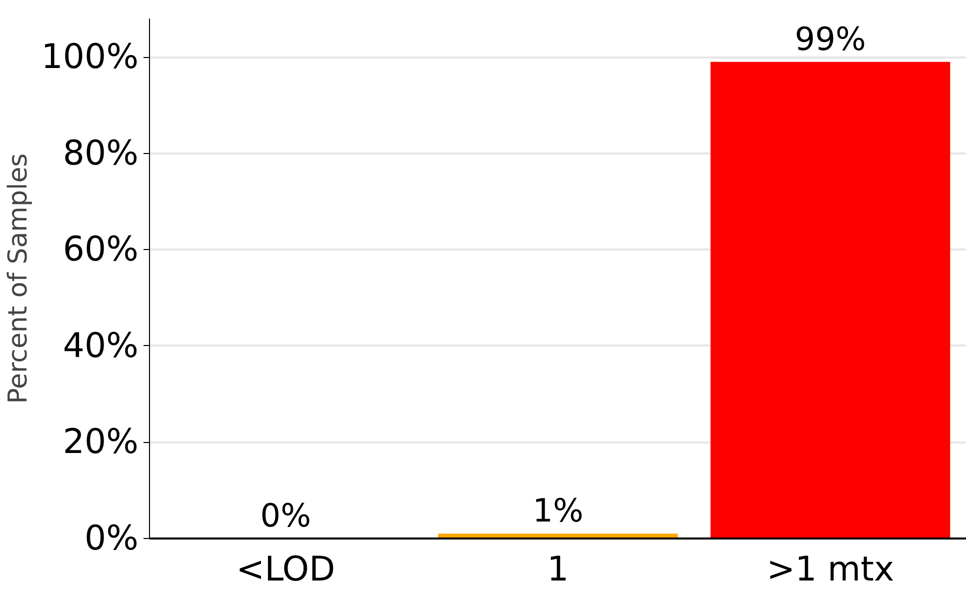 The height and width of the screenshot is (592, 966). Describe the element at coordinates (100, 153) in the screenshot. I see `y-tick-label: 80%` at that location.